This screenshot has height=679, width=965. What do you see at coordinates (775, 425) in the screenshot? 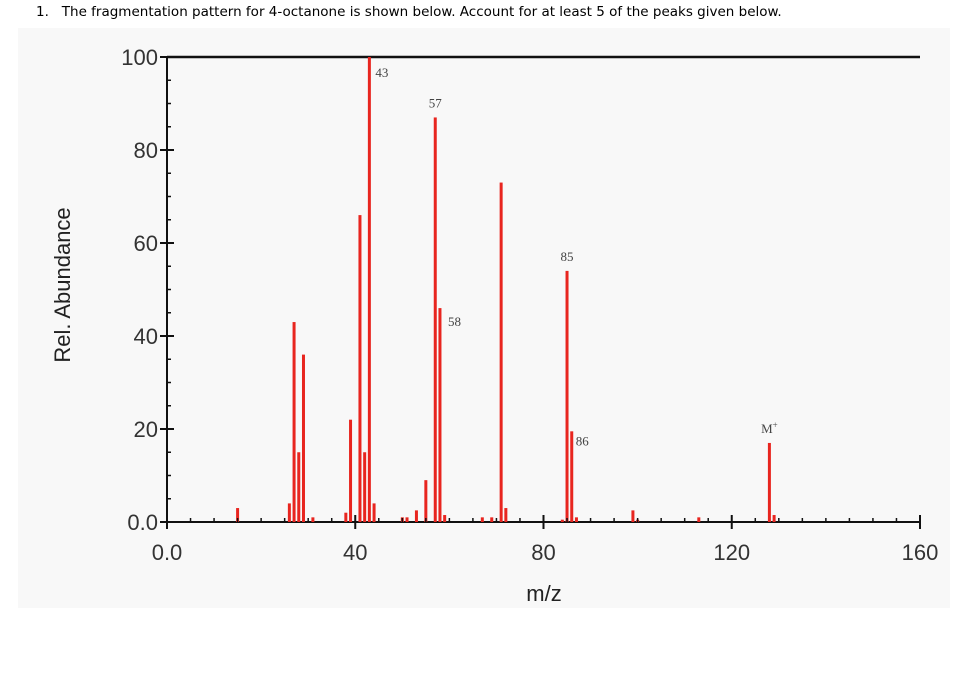
I see `peak-label-superscript: +` at bounding box center [775, 425].